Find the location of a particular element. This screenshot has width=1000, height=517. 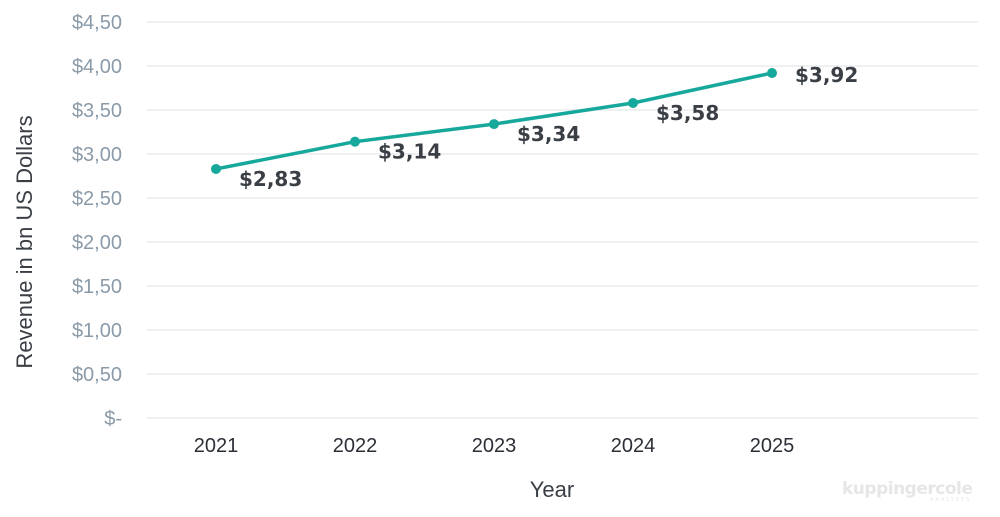

y-tick-label: $4,00 is located at coordinates (97, 67).